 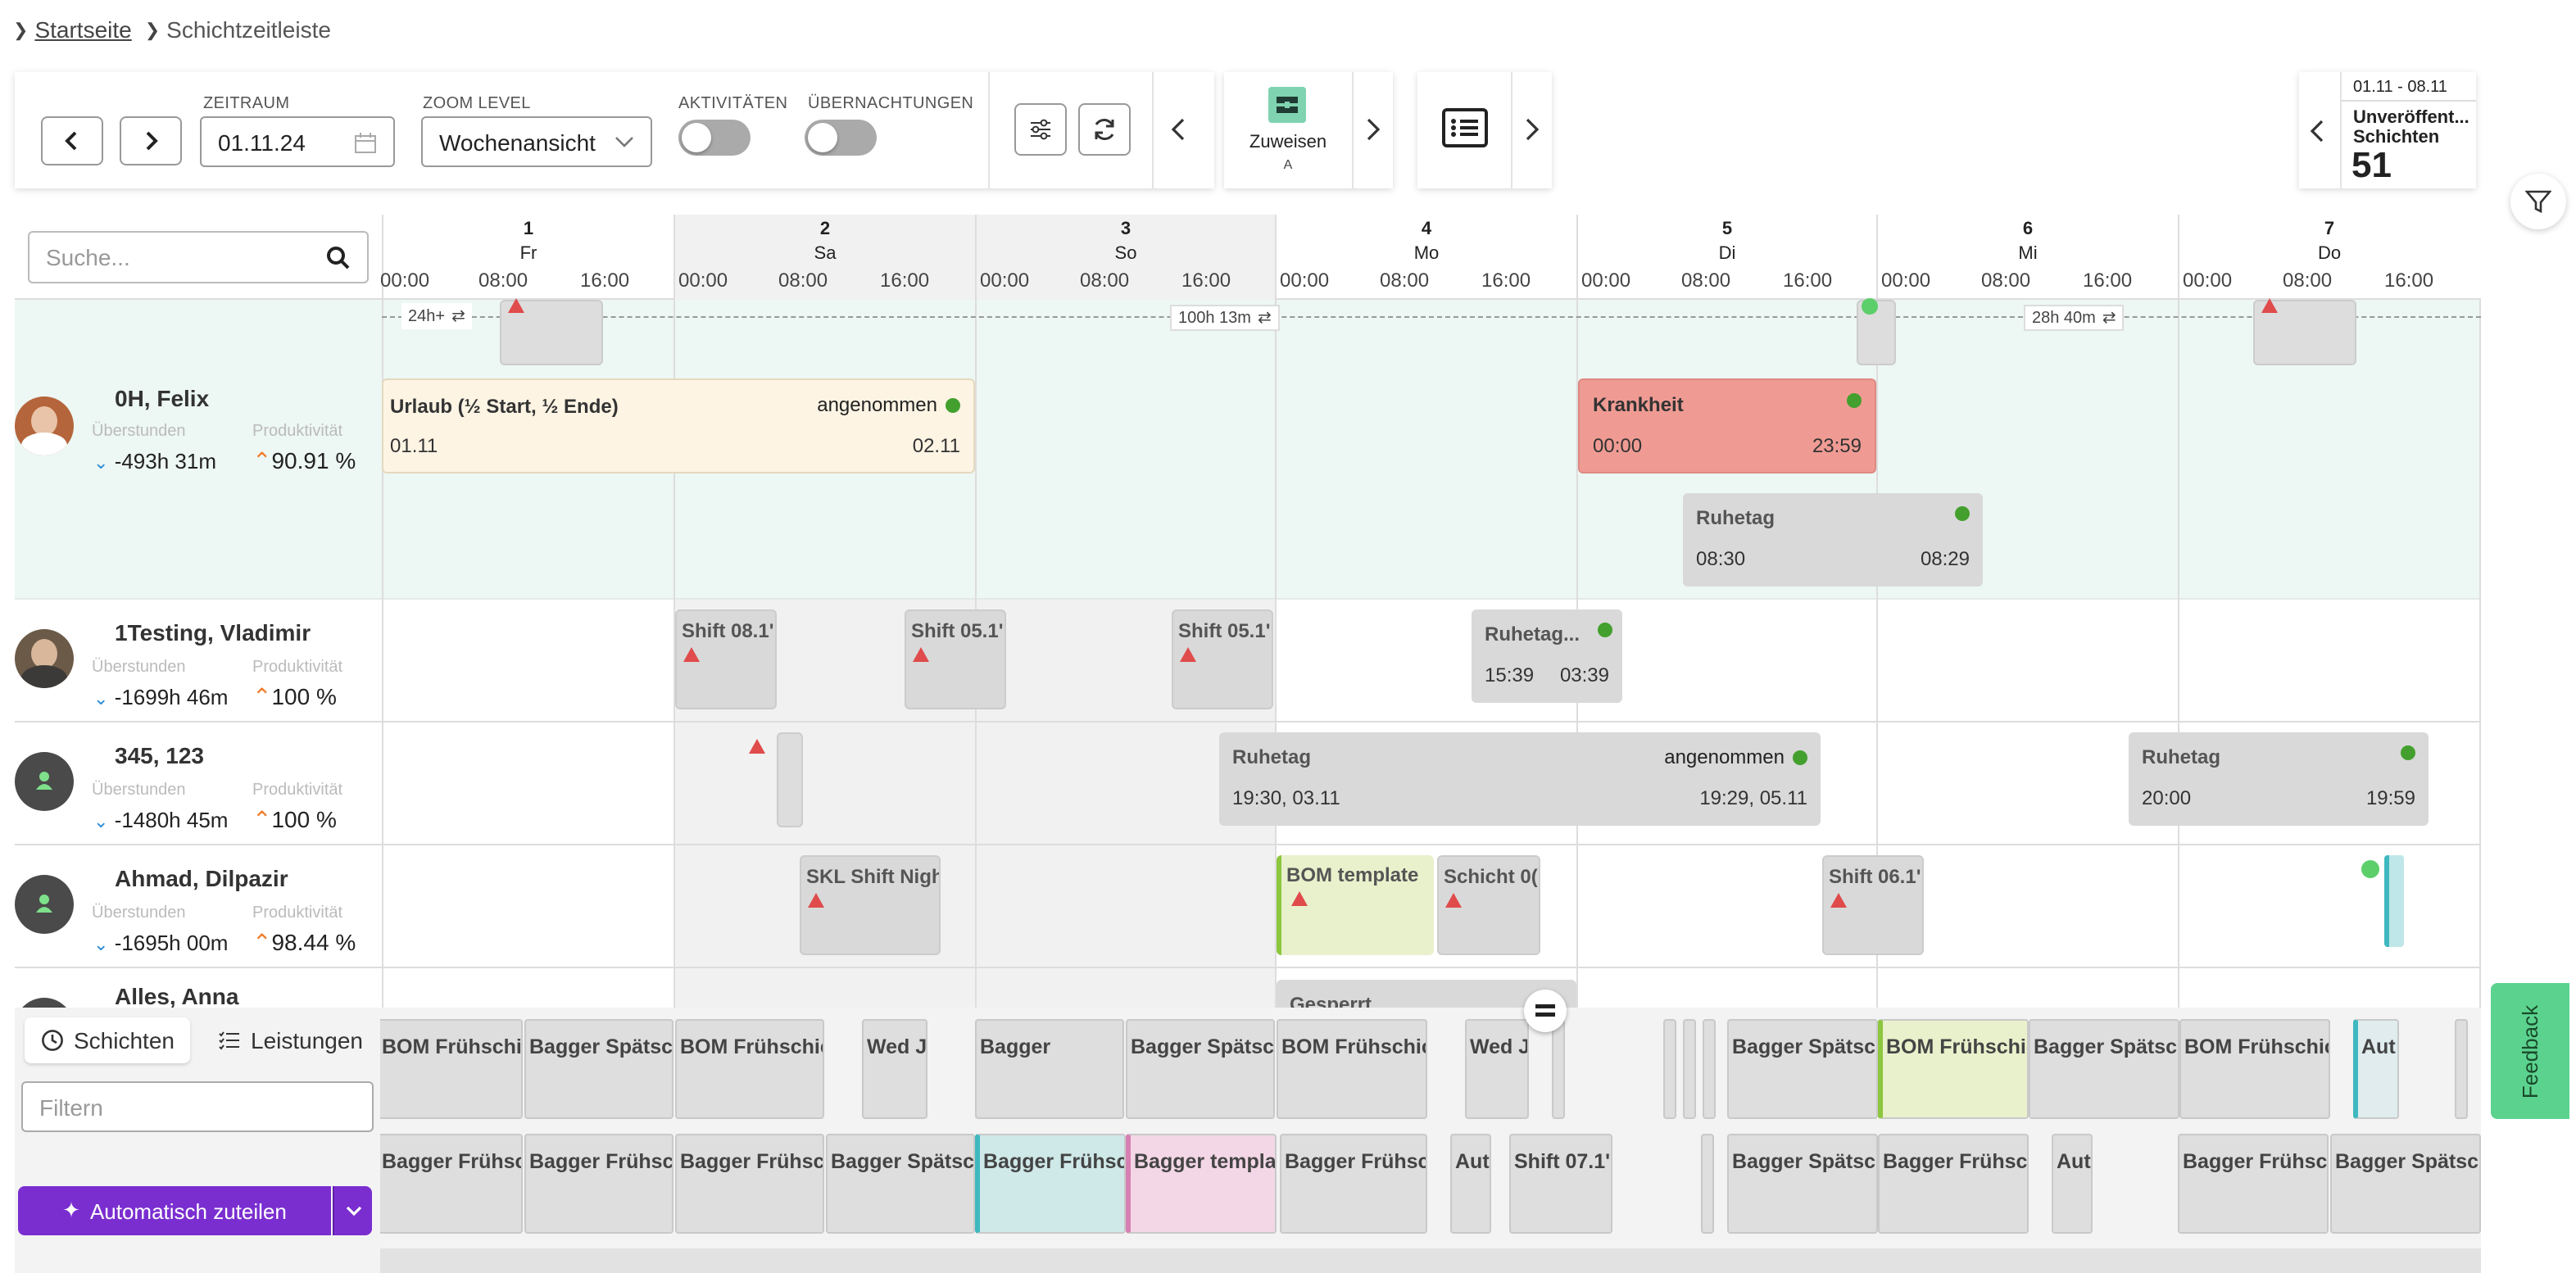 I want to click on blocked-block: Gesperrt, so click(x=1426, y=996).